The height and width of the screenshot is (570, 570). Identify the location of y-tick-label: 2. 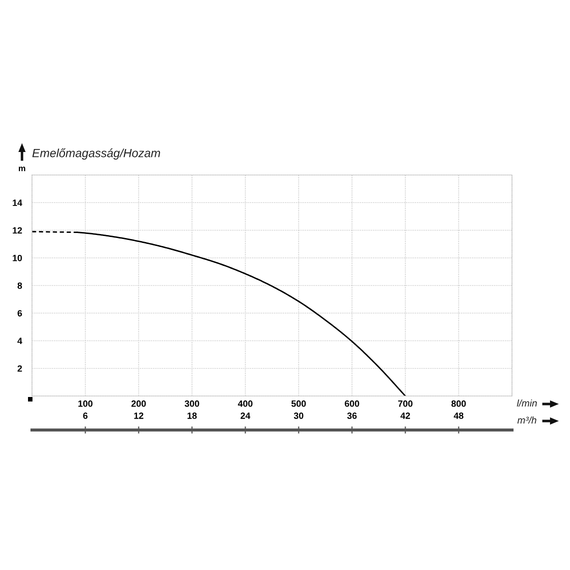
(20, 368).